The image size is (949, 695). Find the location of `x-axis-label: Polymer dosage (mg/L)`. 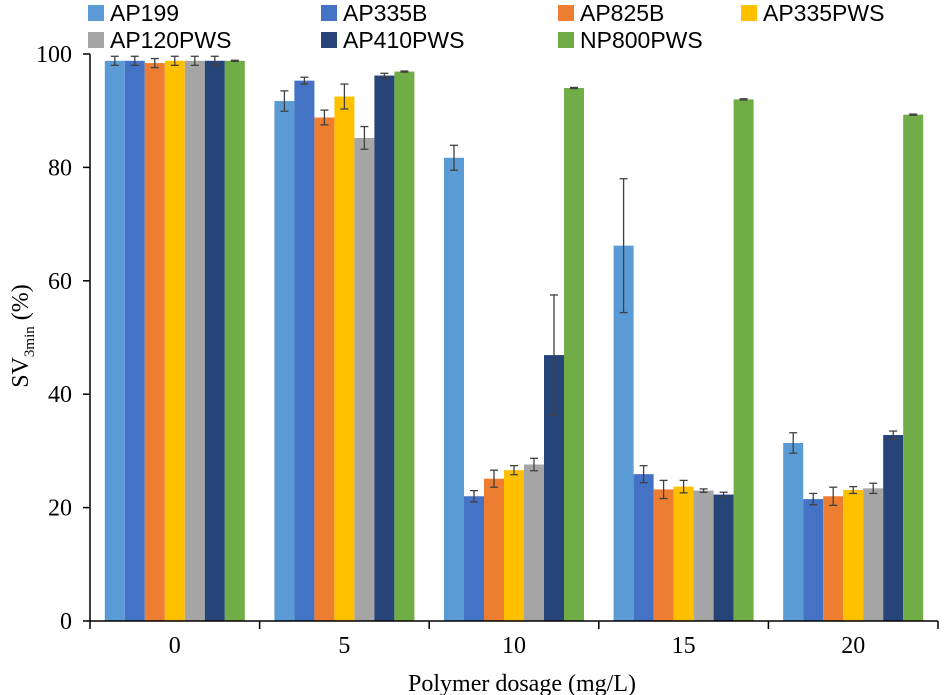

x-axis-label: Polymer dosage (mg/L) is located at coordinates (522, 683).